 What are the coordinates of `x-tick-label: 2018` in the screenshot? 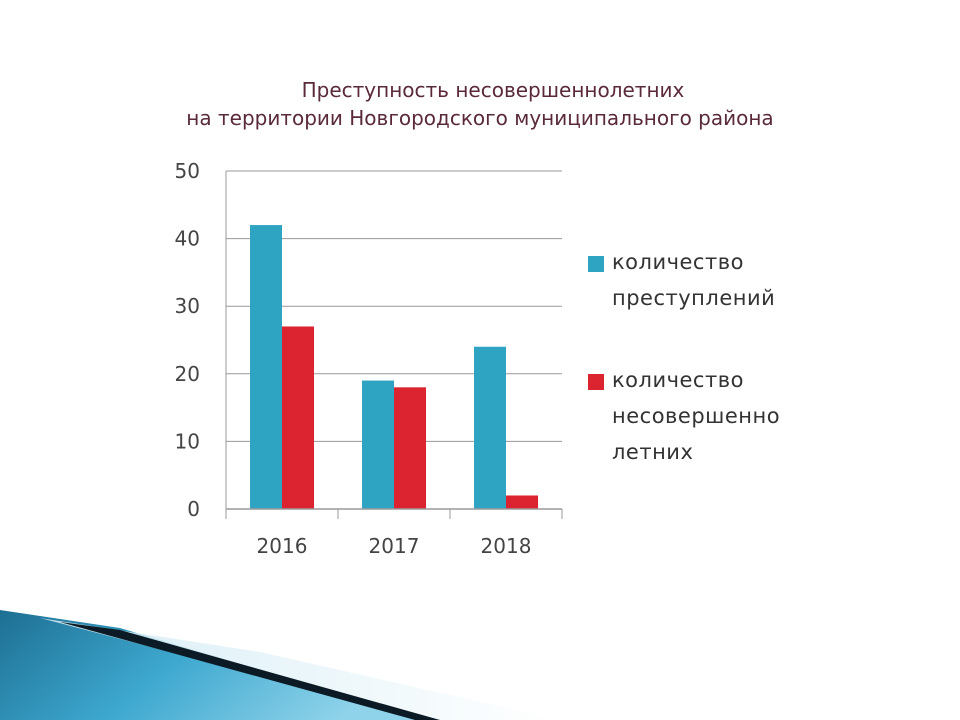 It's located at (506, 546).